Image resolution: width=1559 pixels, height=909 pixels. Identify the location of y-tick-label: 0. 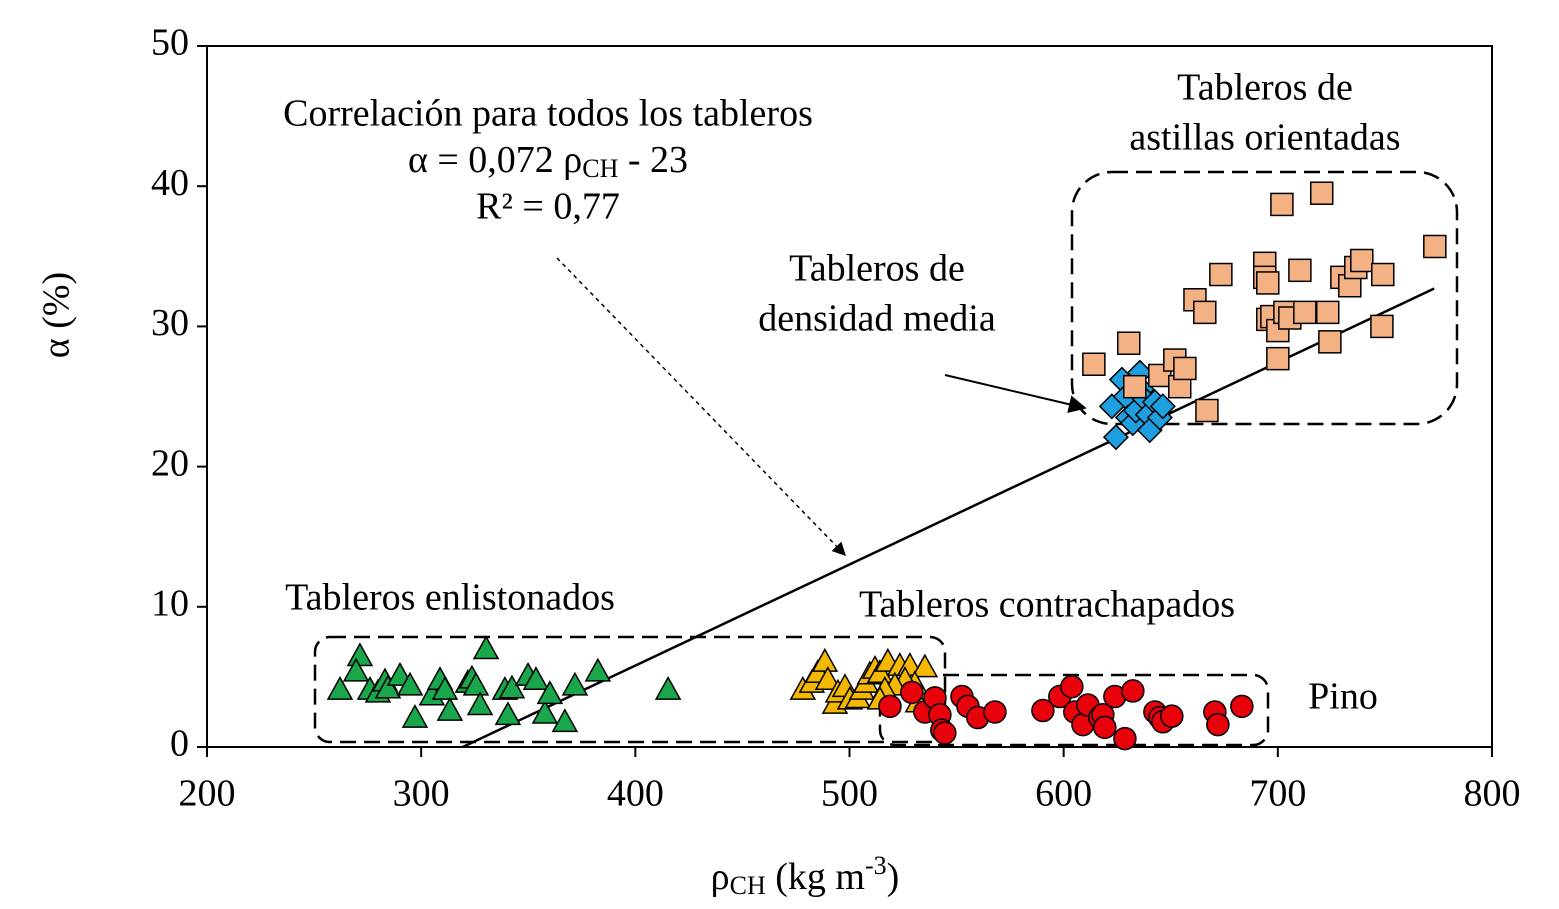
(179, 744).